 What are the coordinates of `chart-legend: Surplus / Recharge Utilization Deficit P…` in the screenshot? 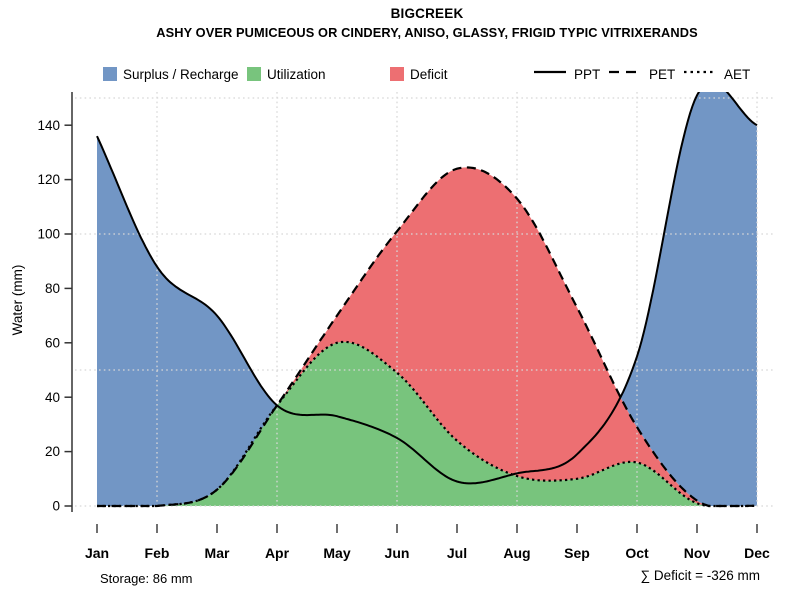 It's located at (400, 76).